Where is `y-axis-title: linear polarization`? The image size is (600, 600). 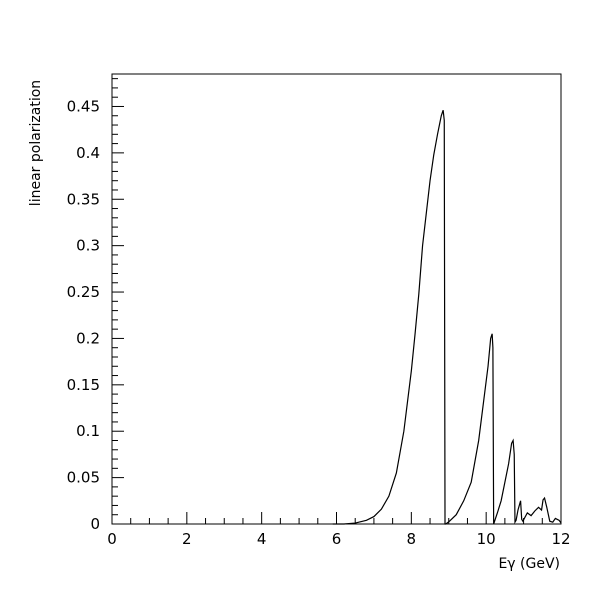 y-axis-title: linear polarization is located at coordinates (36, 143).